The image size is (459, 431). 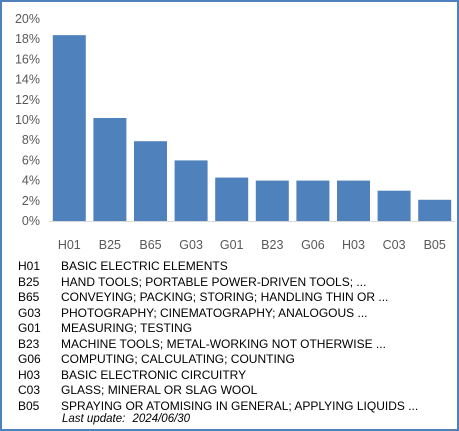 What do you see at coordinates (31, 140) in the screenshot?
I see `y-tick-label: 8%` at bounding box center [31, 140].